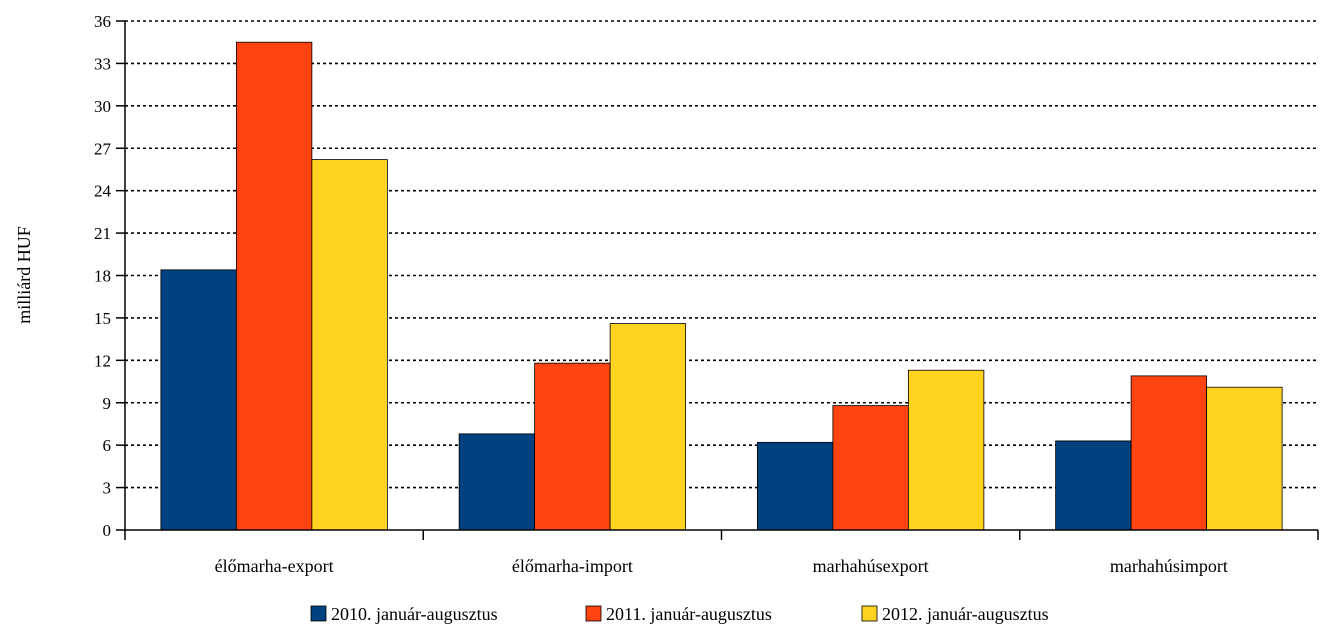 This screenshot has width=1321, height=634. I want to click on legend-label: 2011. január-augusztus, so click(689, 614).